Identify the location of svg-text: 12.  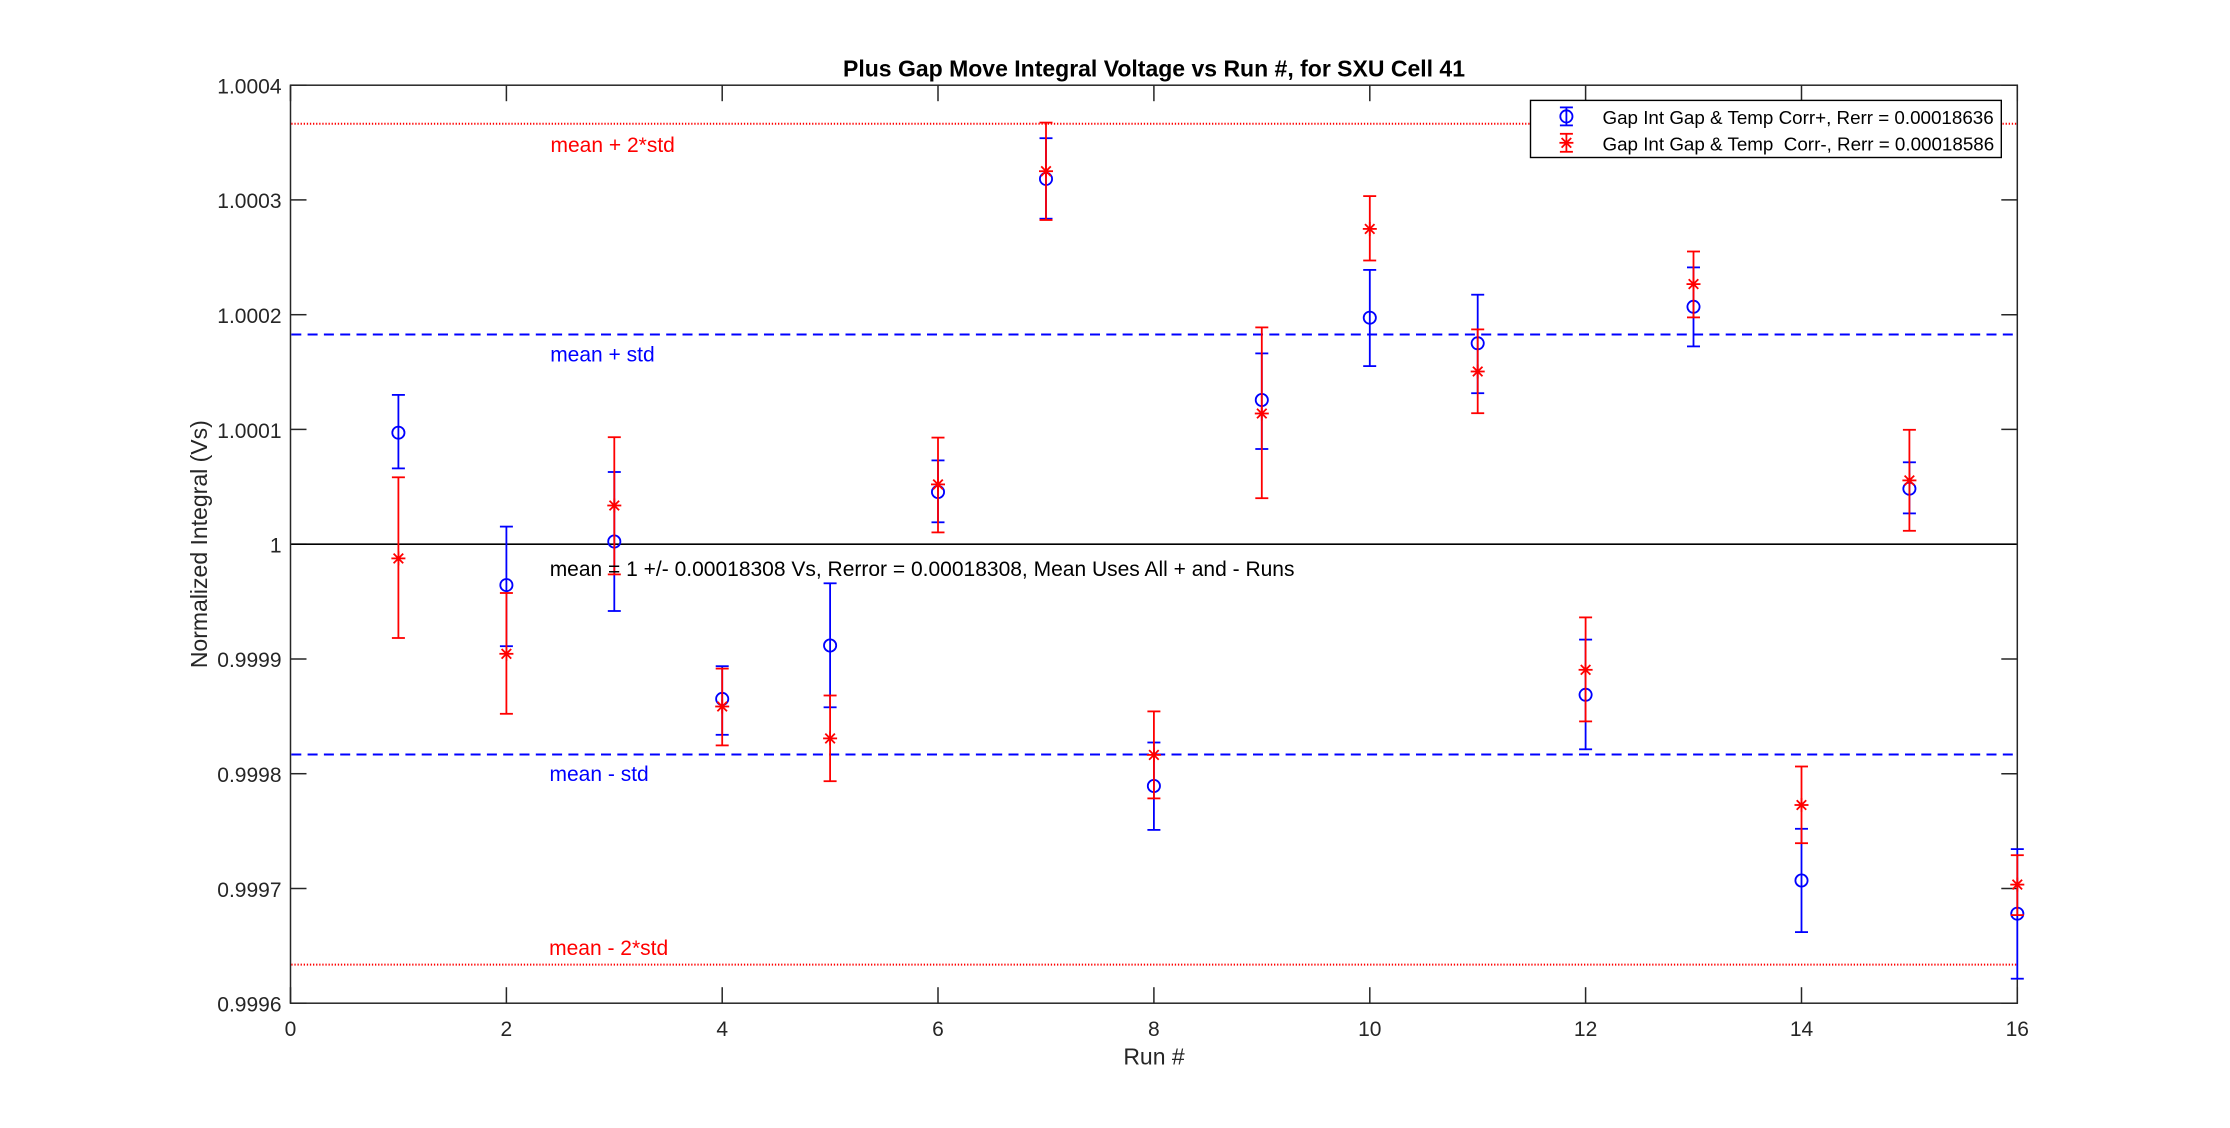
(1585, 1029).